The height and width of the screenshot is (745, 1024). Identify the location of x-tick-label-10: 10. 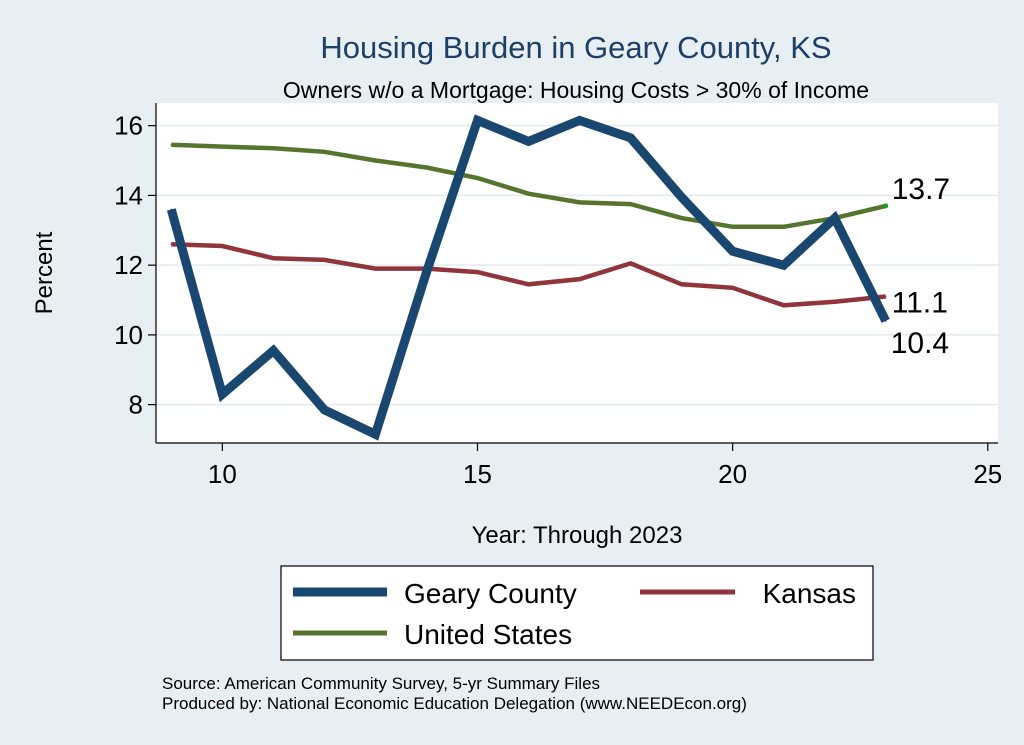
(222, 474).